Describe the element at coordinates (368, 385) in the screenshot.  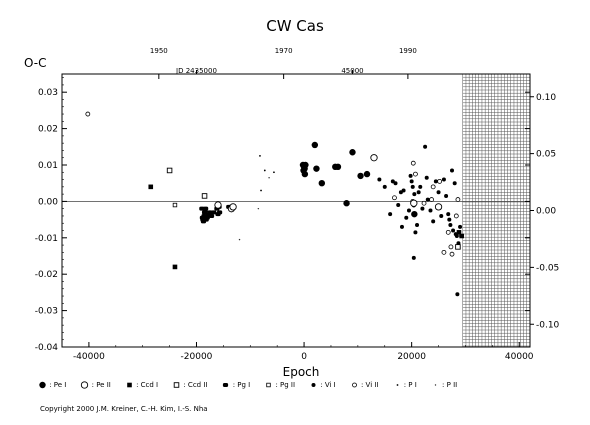
I see `legend-label: : Vi II` at that location.